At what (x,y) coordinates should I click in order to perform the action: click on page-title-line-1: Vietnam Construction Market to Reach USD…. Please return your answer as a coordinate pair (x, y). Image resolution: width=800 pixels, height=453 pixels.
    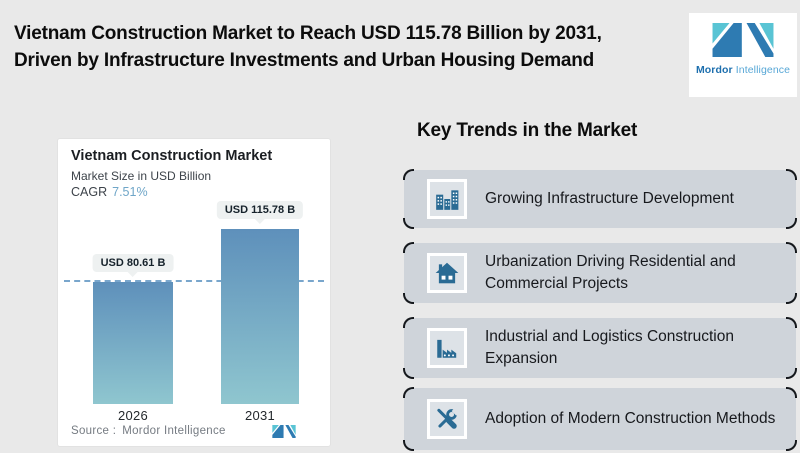
    Looking at the image, I should click on (308, 33).